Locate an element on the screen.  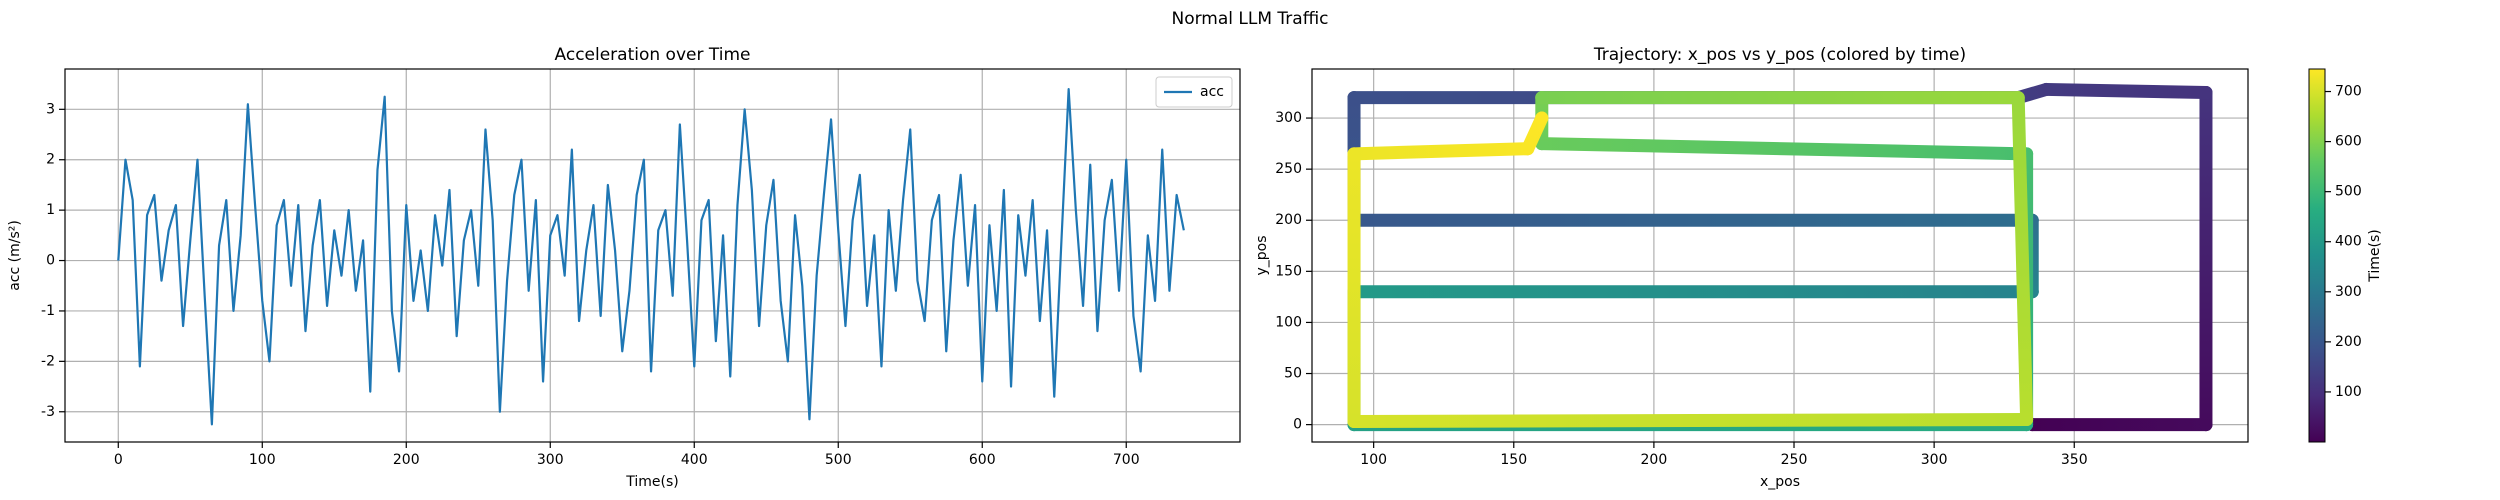
colorbar is located at coordinates (2317, 255).